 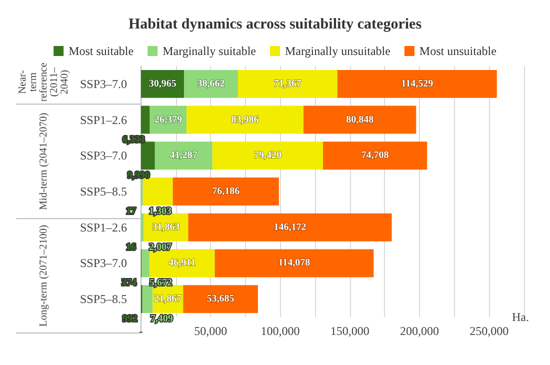 What do you see at coordinates (520, 317) in the screenshot?
I see `x-axis-title: Ha.` at bounding box center [520, 317].